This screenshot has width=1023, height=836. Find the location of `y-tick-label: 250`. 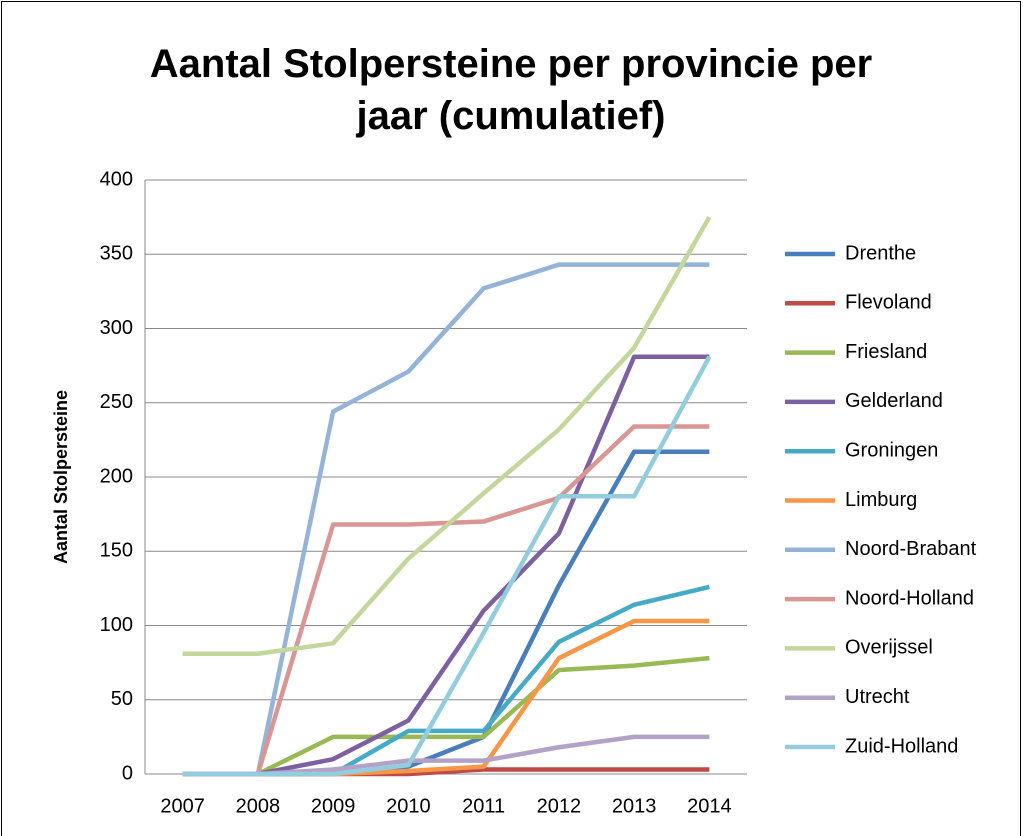

y-tick-label: 250 is located at coordinates (116, 402).